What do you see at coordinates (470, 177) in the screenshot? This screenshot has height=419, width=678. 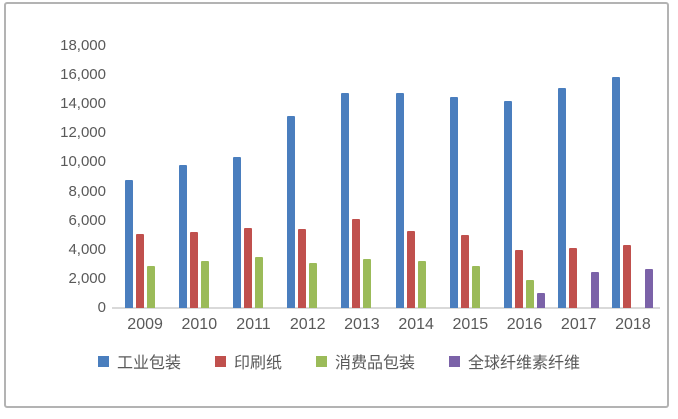 I see `bar-group-2015` at bounding box center [470, 177].